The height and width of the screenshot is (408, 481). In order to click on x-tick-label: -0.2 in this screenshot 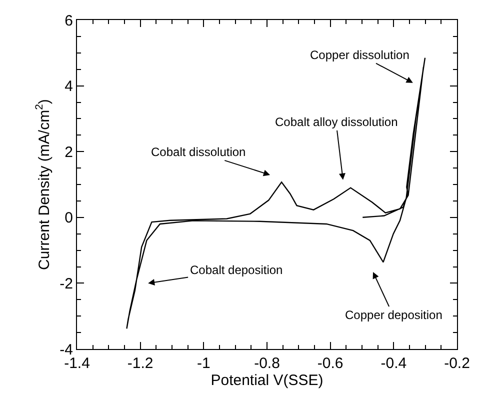, I will do `click(457, 363)`.